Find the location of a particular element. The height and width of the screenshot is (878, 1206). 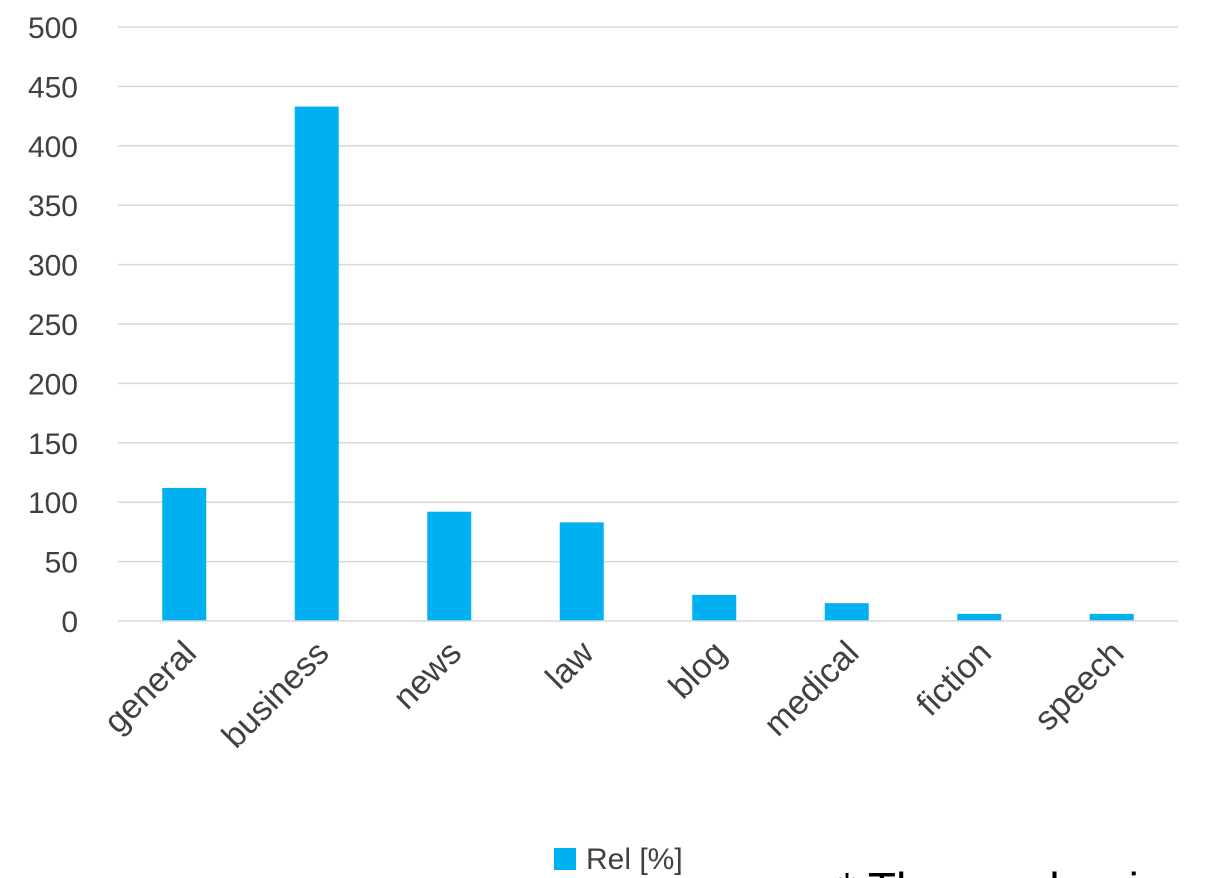

bar-speech is located at coordinates (1111, 617).